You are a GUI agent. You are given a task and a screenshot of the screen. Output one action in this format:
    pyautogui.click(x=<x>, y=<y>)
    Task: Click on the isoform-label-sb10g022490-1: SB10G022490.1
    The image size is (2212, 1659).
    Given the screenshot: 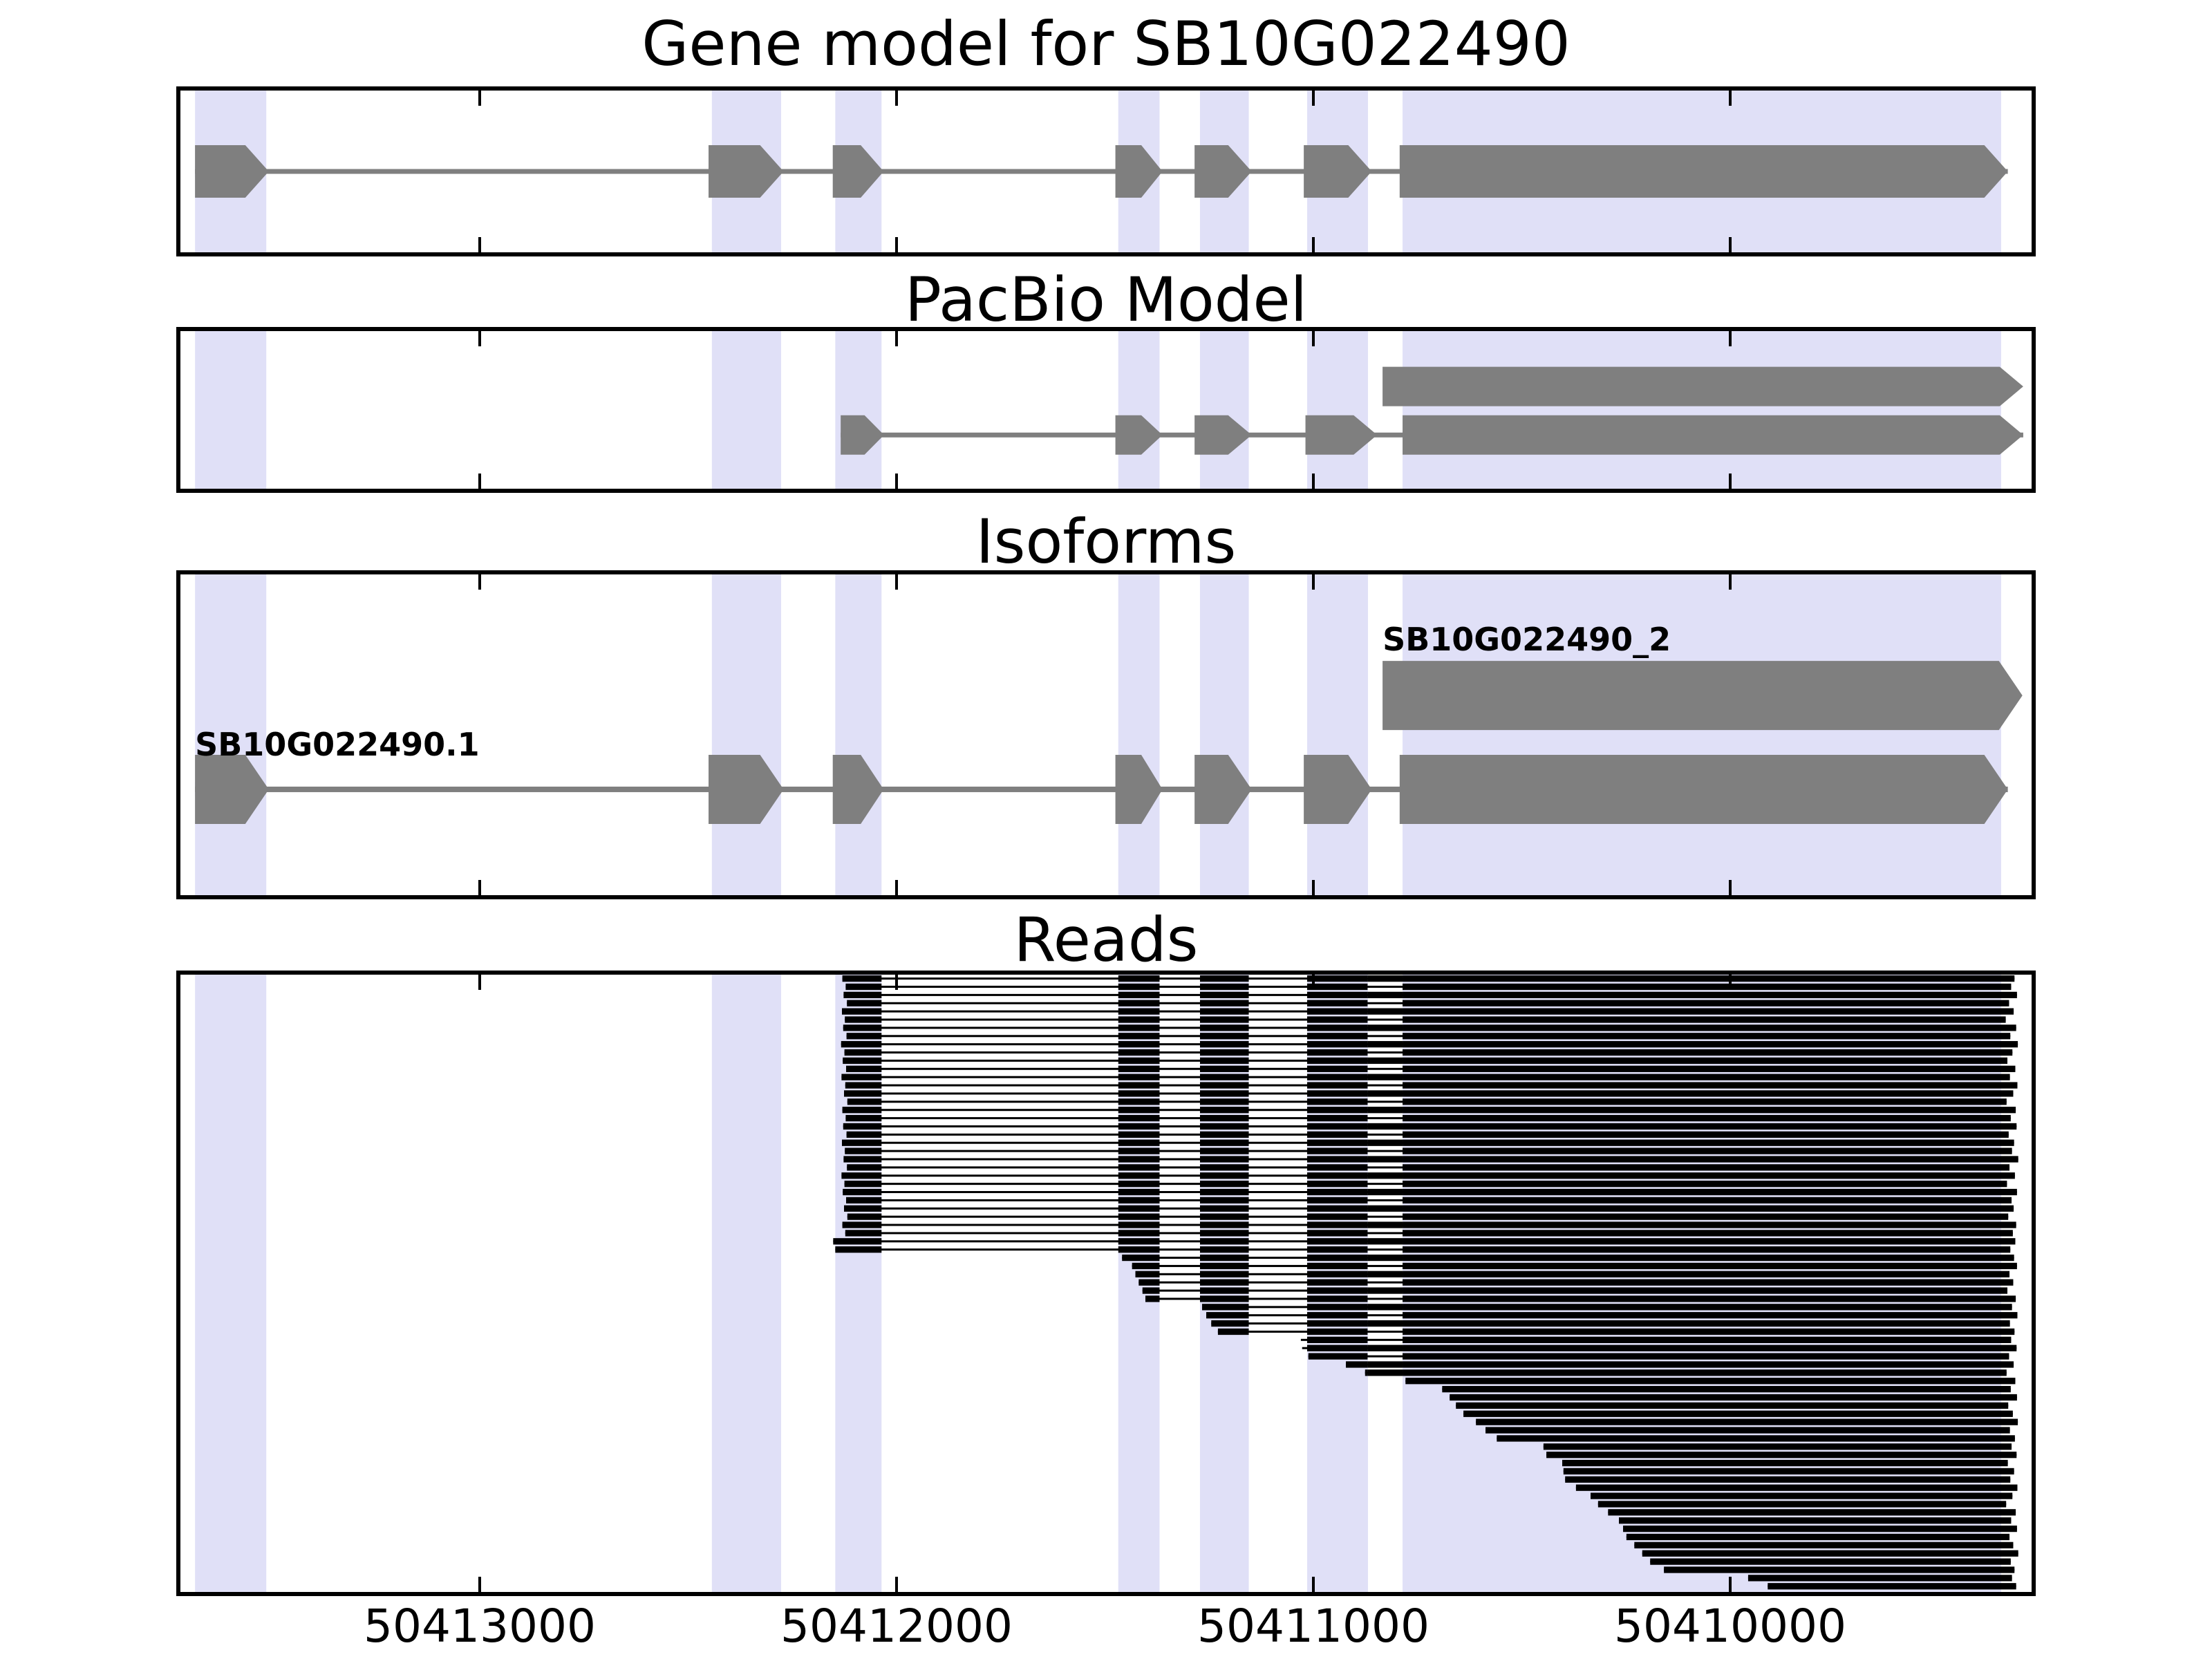 What is the action you would take?
    pyautogui.click(x=337, y=744)
    